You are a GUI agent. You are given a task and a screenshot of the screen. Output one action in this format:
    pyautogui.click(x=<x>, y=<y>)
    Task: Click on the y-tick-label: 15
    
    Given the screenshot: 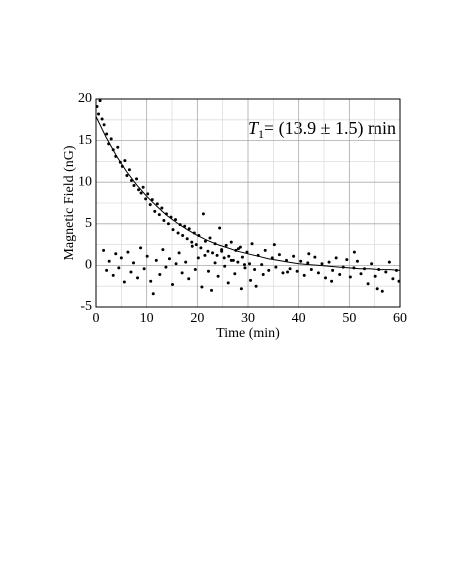 What is the action you would take?
    pyautogui.click(x=85, y=140)
    